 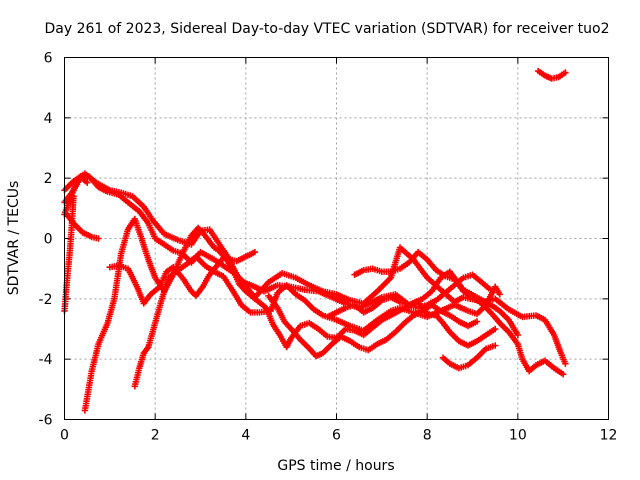 What do you see at coordinates (14, 238) in the screenshot?
I see `y-axis-label: SDTVAR / TECUs` at bounding box center [14, 238].